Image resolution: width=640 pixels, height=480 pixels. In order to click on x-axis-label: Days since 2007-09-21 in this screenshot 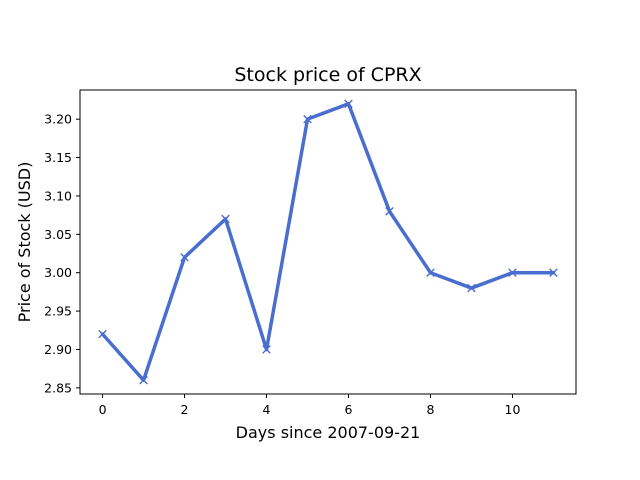, I will do `click(328, 432)`.